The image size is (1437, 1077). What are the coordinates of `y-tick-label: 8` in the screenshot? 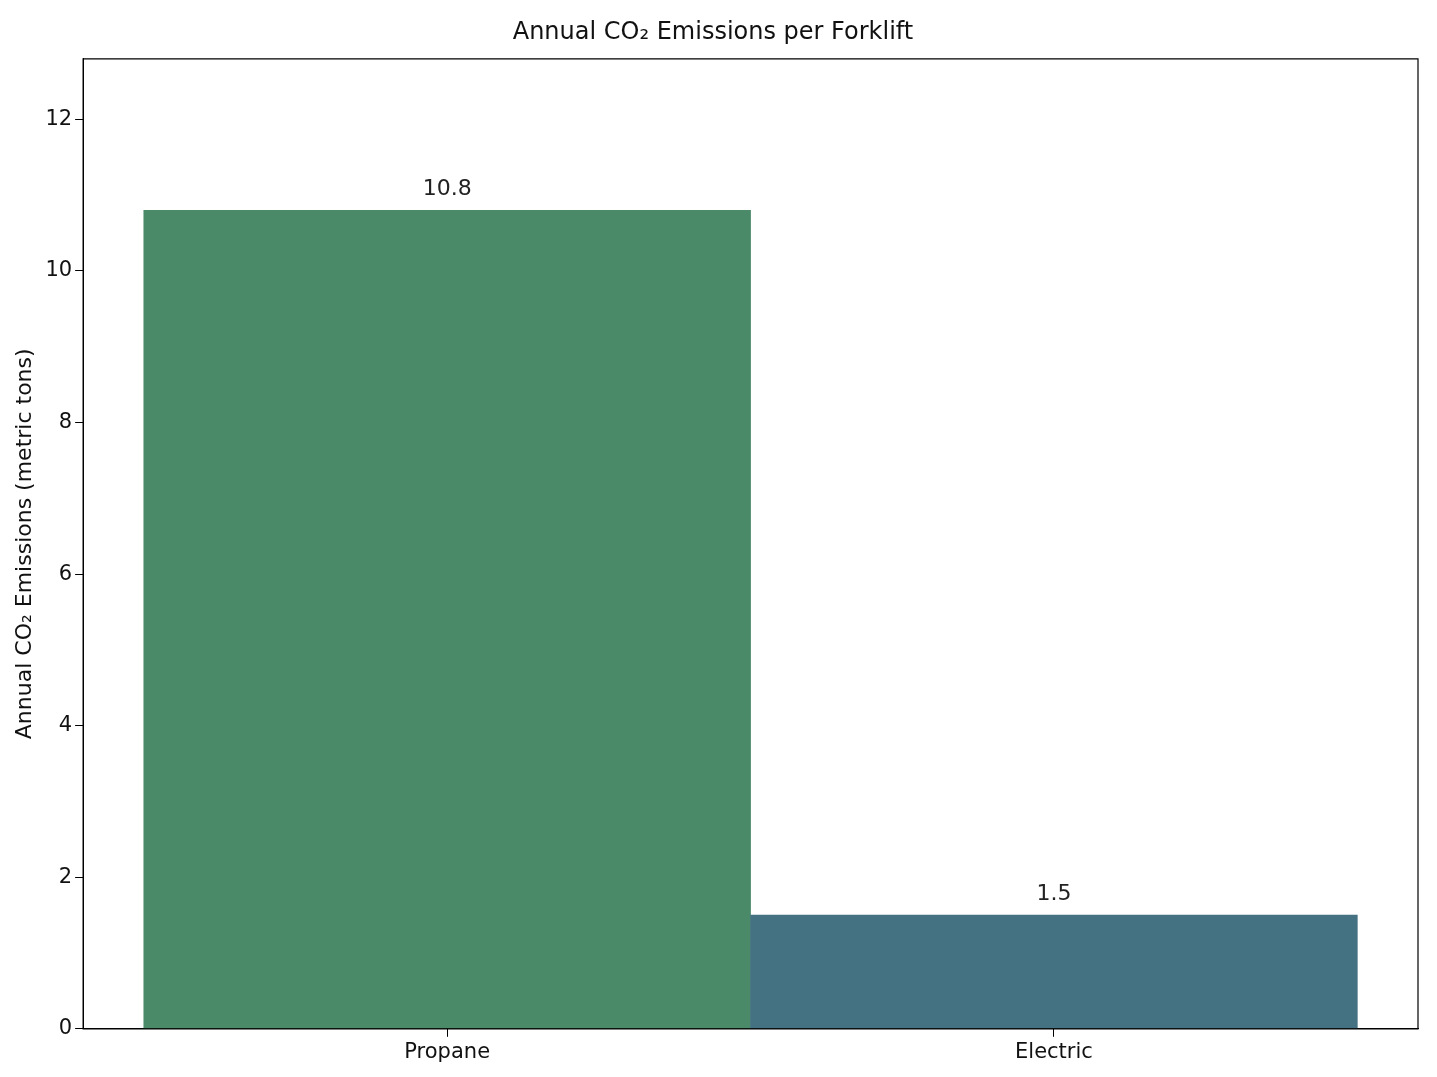 It's located at (65, 421).